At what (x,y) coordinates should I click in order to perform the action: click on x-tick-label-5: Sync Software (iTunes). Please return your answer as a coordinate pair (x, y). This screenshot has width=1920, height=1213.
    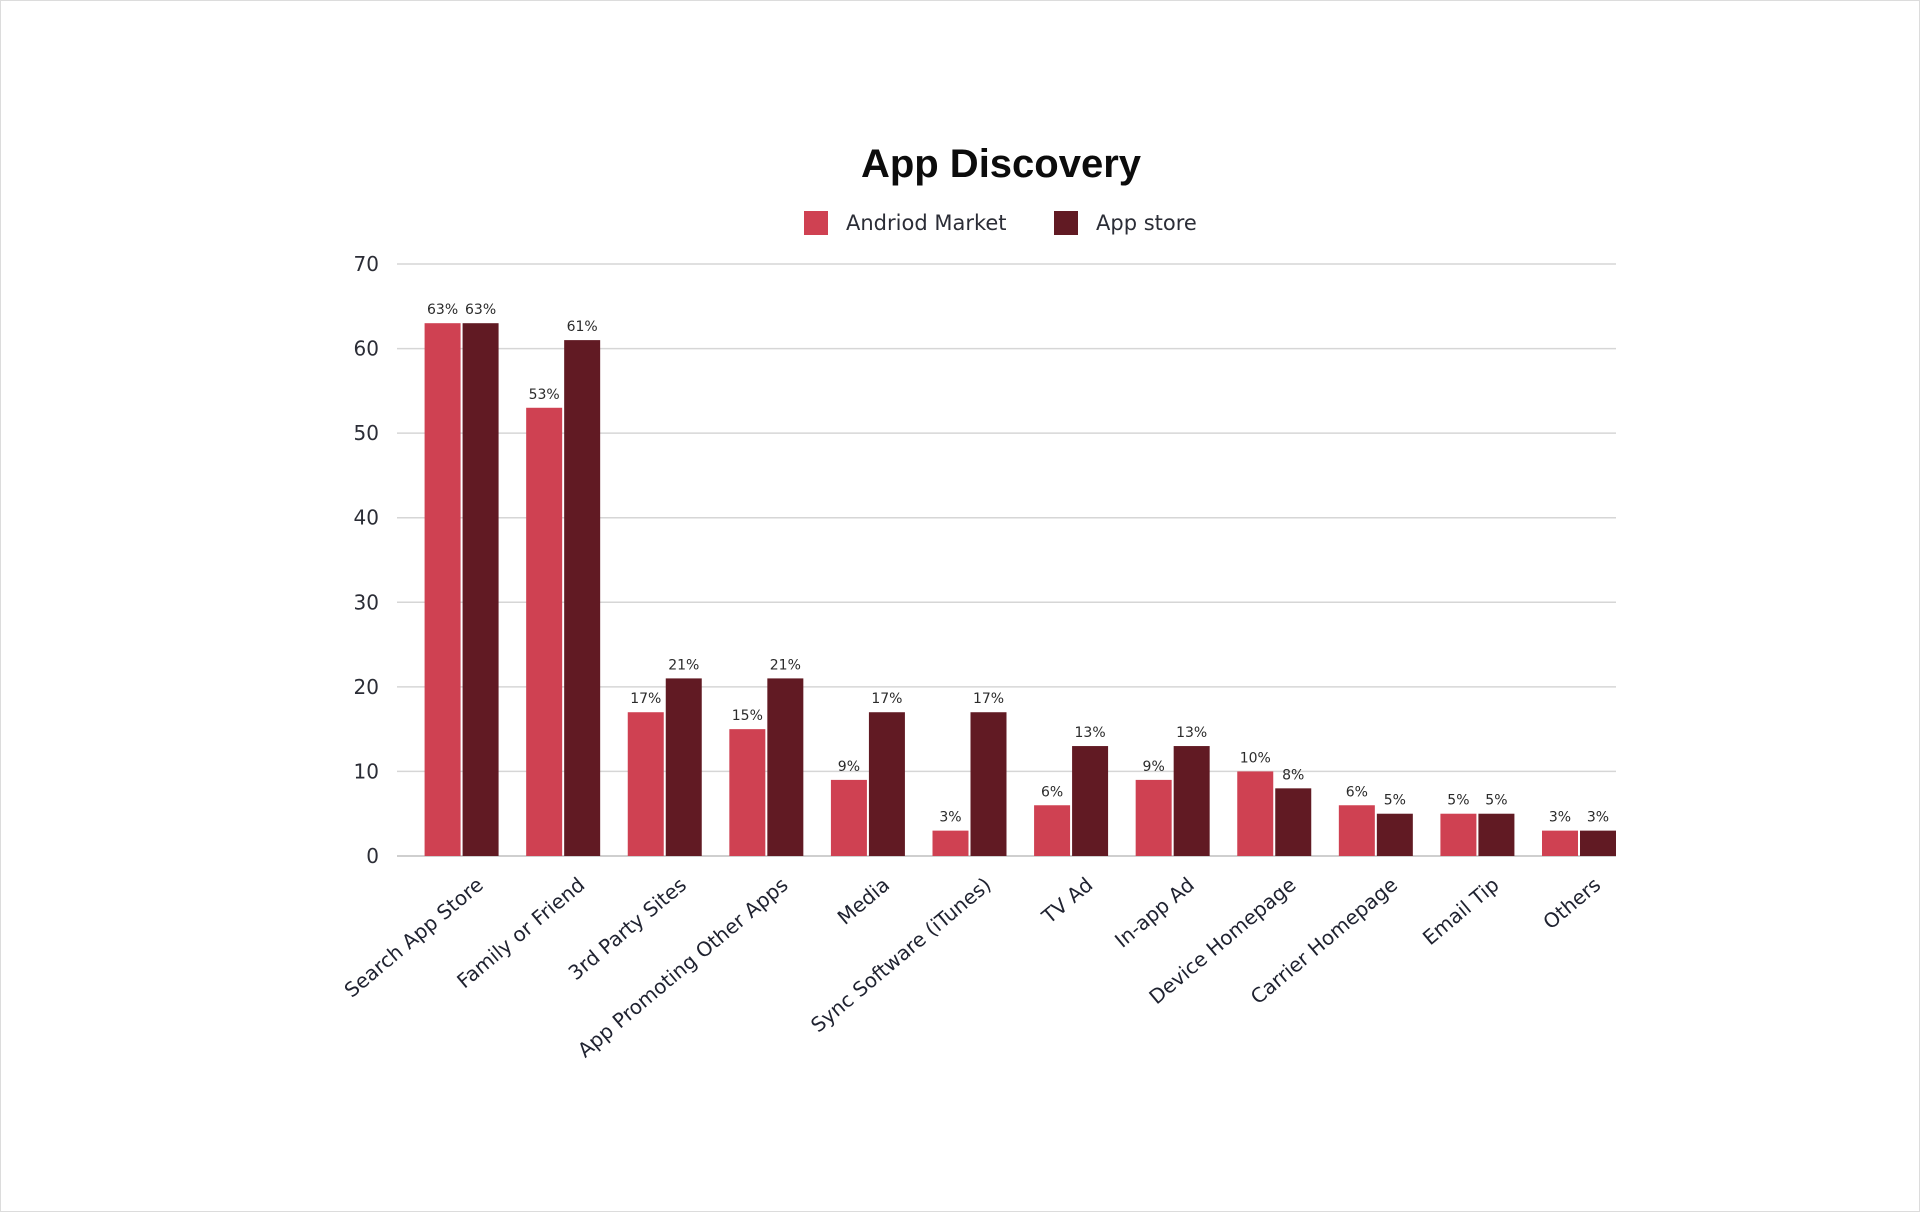
    Looking at the image, I should click on (901, 954).